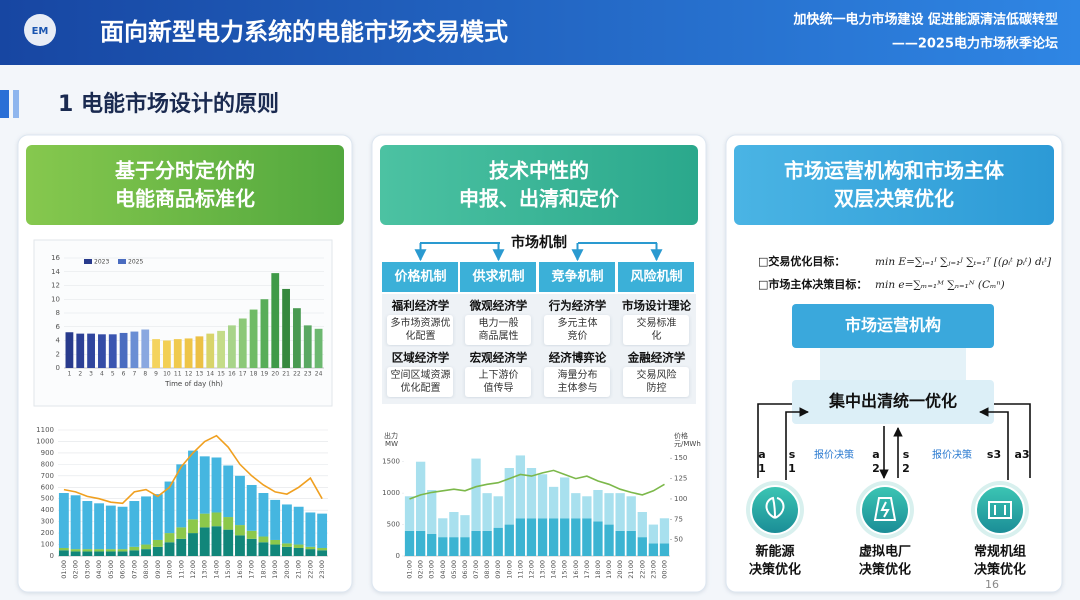 The height and width of the screenshot is (600, 1080). I want to click on x-tick-label: 06:00, so click(123, 569).